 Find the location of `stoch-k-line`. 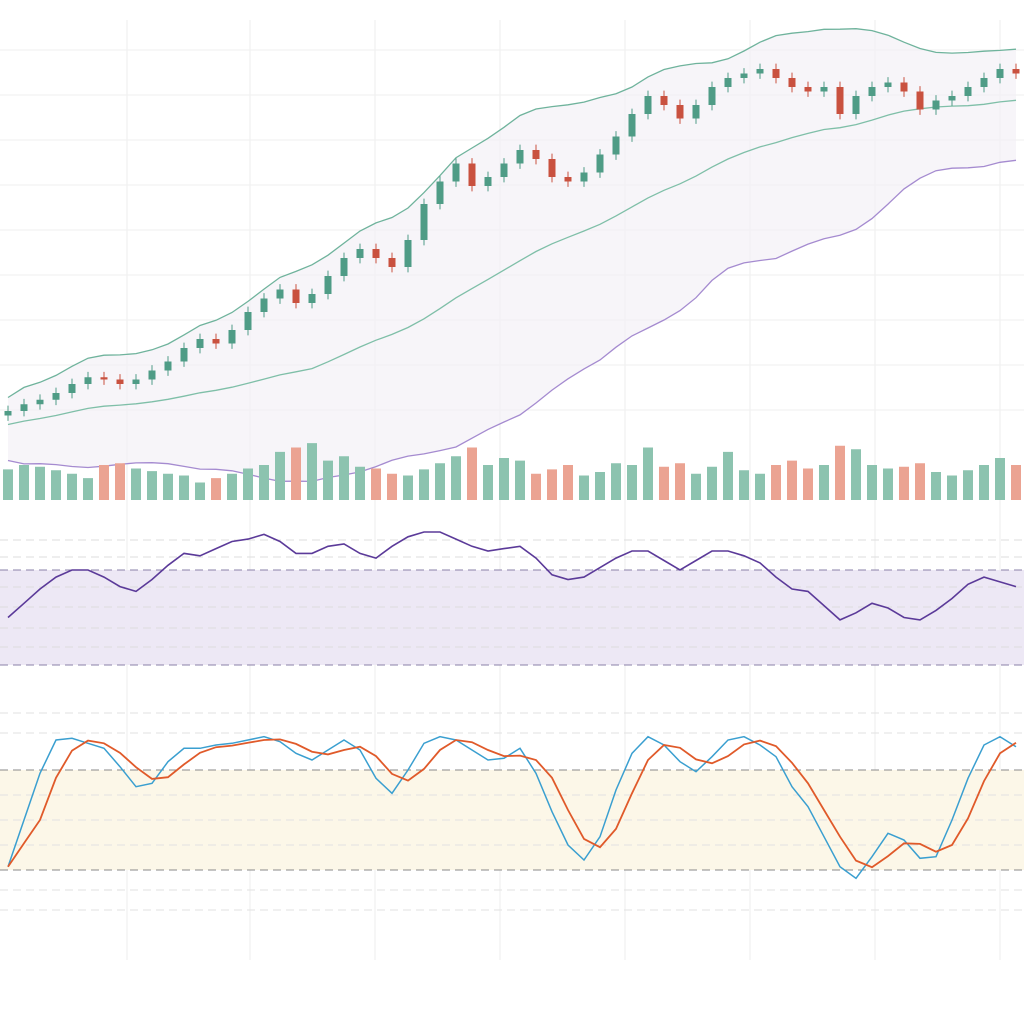

stoch-k-line is located at coordinates (512, 807).